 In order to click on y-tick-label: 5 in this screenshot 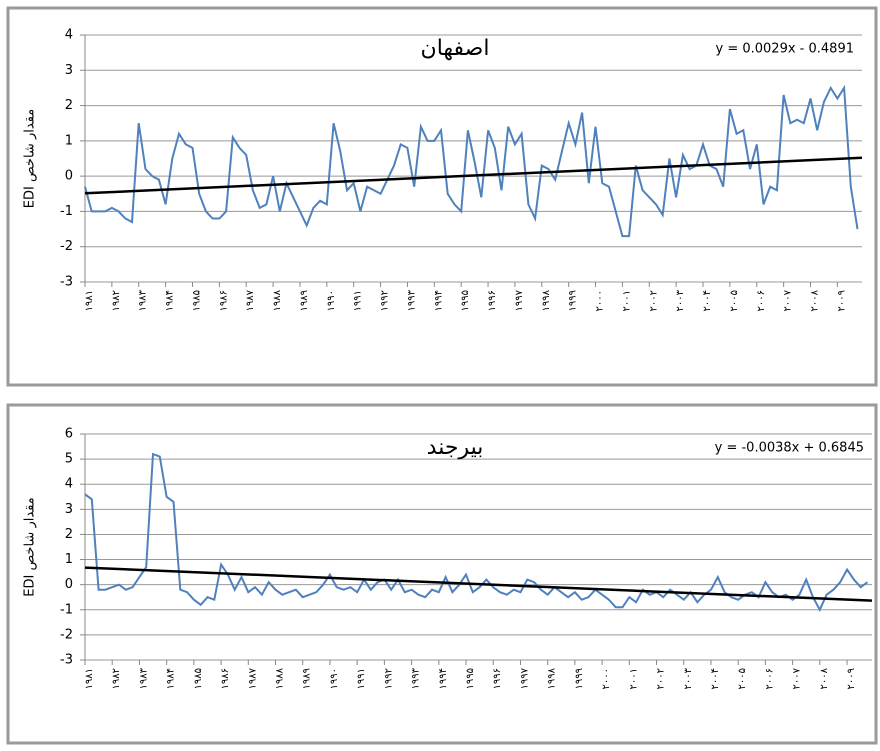, I will do `click(69, 459)`.